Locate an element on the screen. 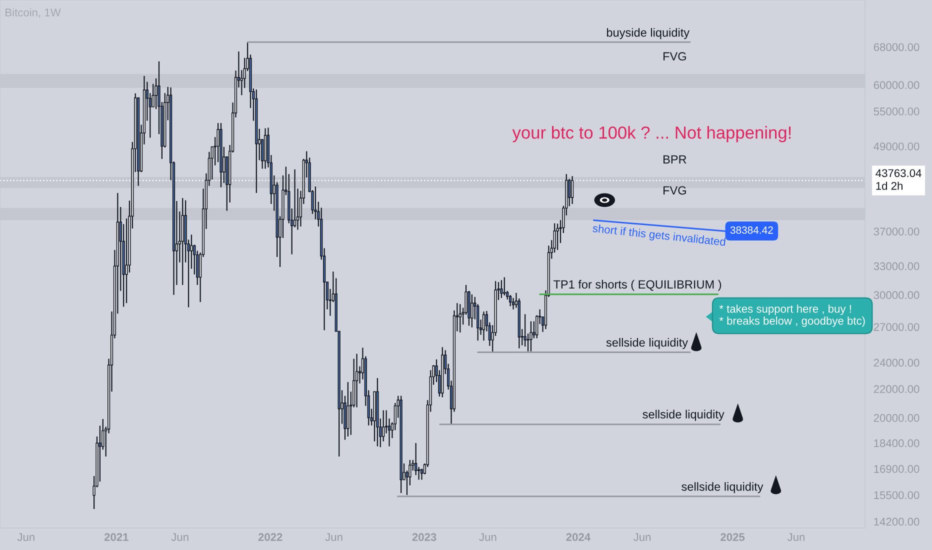  y-tick-label: 37000.00 is located at coordinates (897, 232).